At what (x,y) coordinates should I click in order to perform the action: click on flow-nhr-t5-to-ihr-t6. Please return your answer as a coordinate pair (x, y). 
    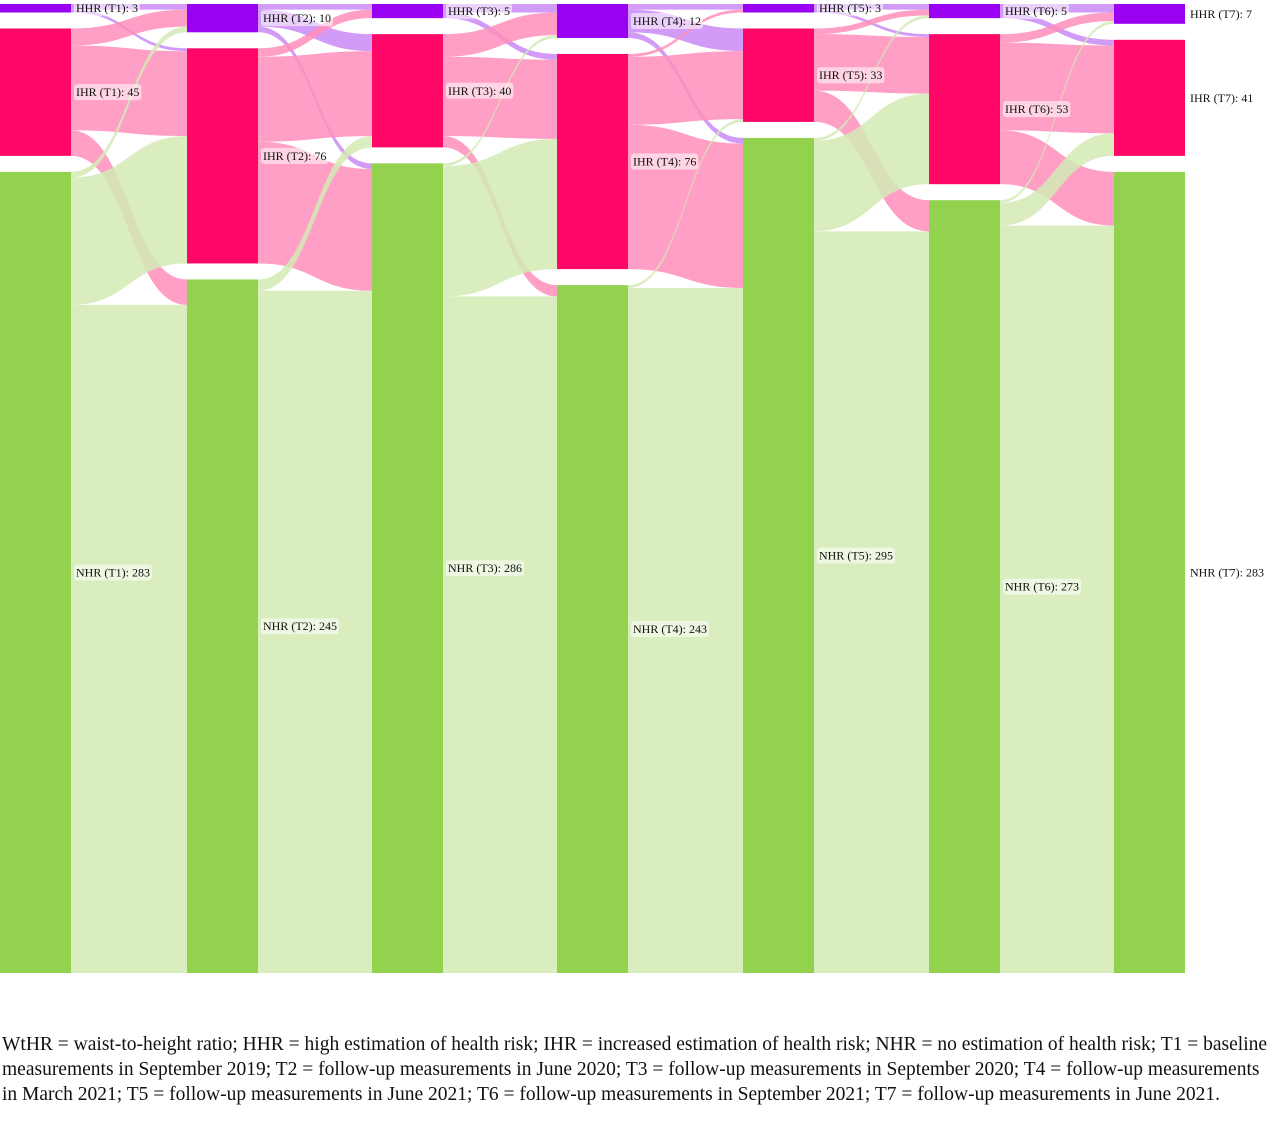
    Looking at the image, I should click on (871, 162).